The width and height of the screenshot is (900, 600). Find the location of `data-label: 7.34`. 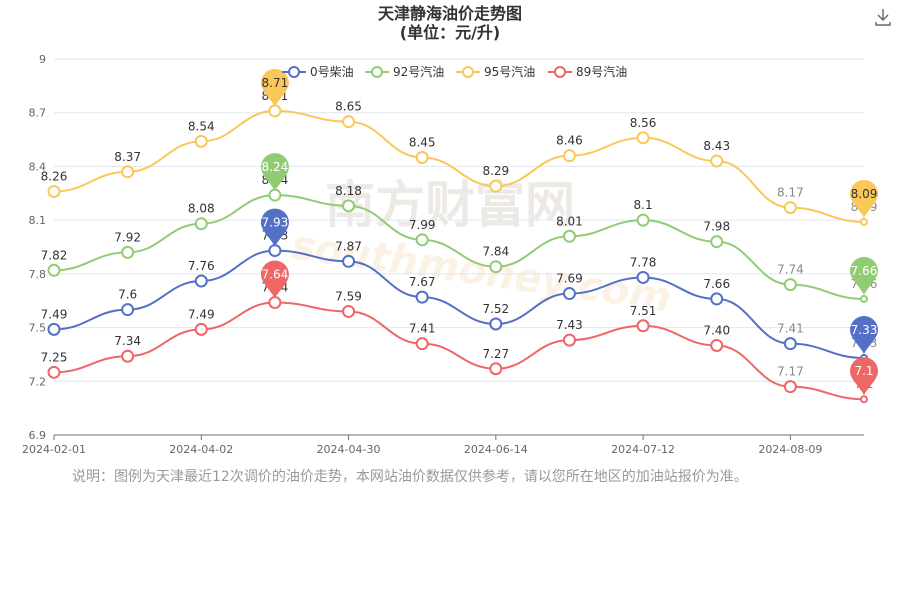

data-label: 7.34 is located at coordinates (127, 341).